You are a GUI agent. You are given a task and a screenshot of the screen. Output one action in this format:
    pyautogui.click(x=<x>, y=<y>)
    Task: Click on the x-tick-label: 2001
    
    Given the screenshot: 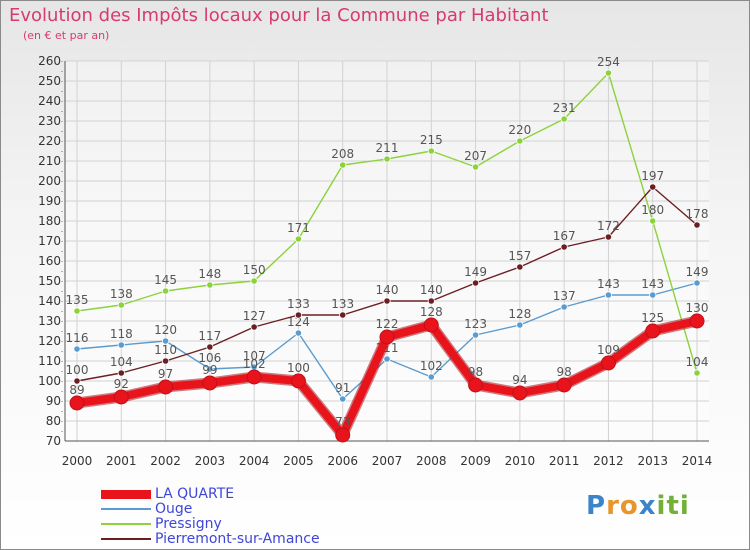 What is the action you would take?
    pyautogui.click(x=121, y=461)
    